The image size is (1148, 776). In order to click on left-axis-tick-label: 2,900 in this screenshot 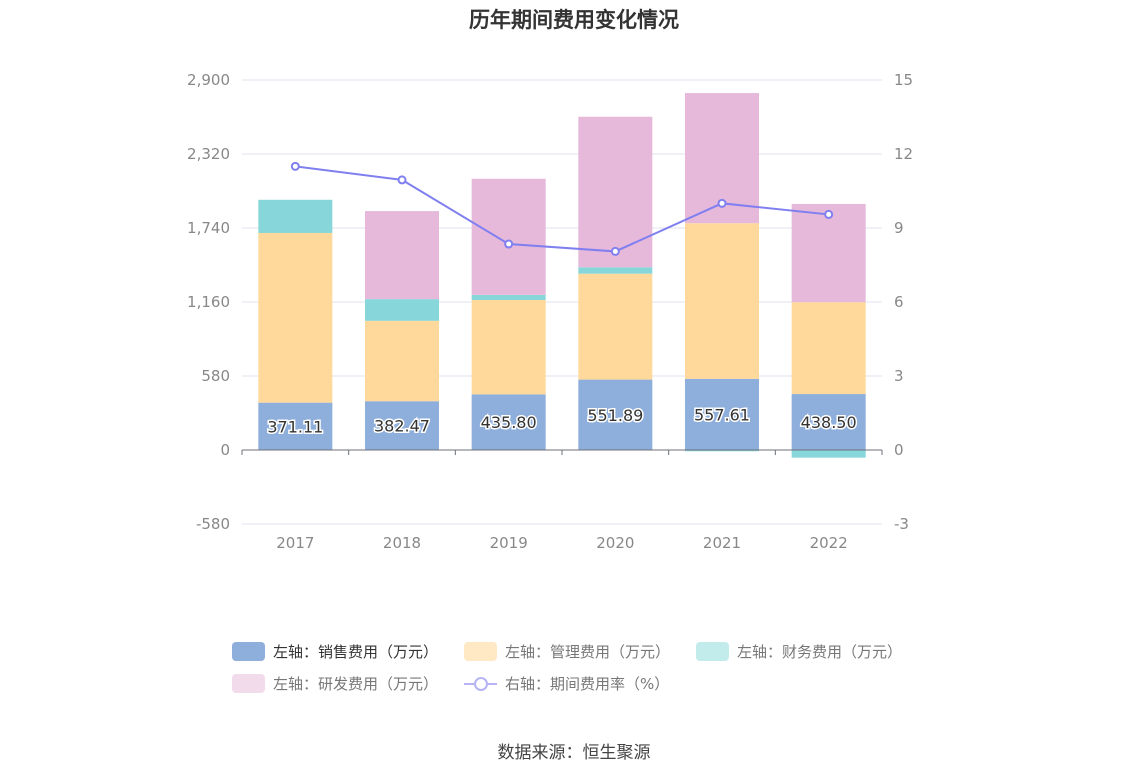, I will do `click(208, 80)`.